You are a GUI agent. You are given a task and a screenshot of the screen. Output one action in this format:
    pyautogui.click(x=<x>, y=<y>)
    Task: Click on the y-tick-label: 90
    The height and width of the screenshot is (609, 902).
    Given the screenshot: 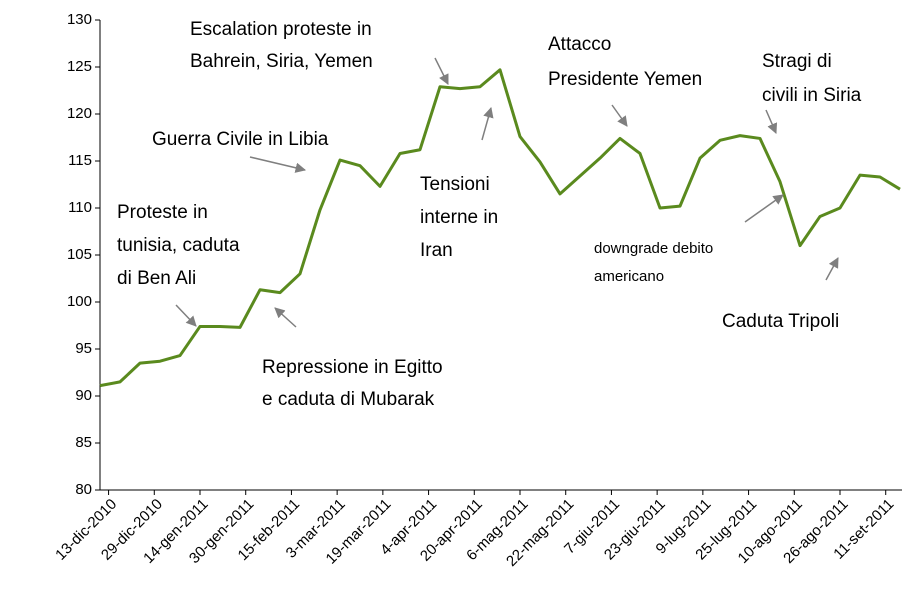 What is the action you would take?
    pyautogui.click(x=83, y=395)
    